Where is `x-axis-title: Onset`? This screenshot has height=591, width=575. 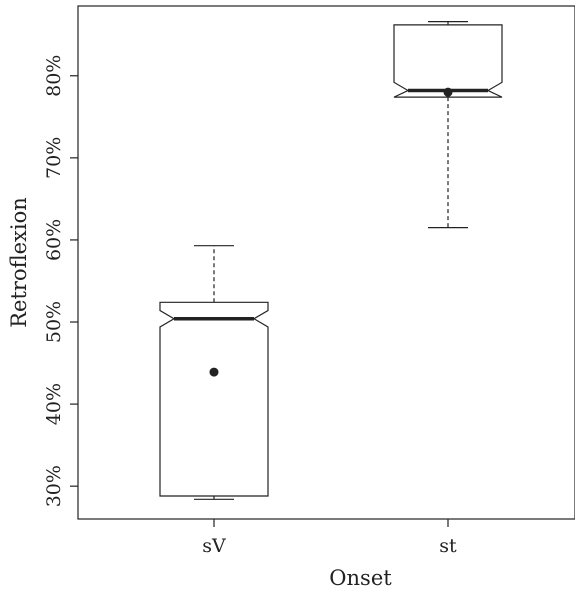 x-axis-title: Onset is located at coordinates (360, 578).